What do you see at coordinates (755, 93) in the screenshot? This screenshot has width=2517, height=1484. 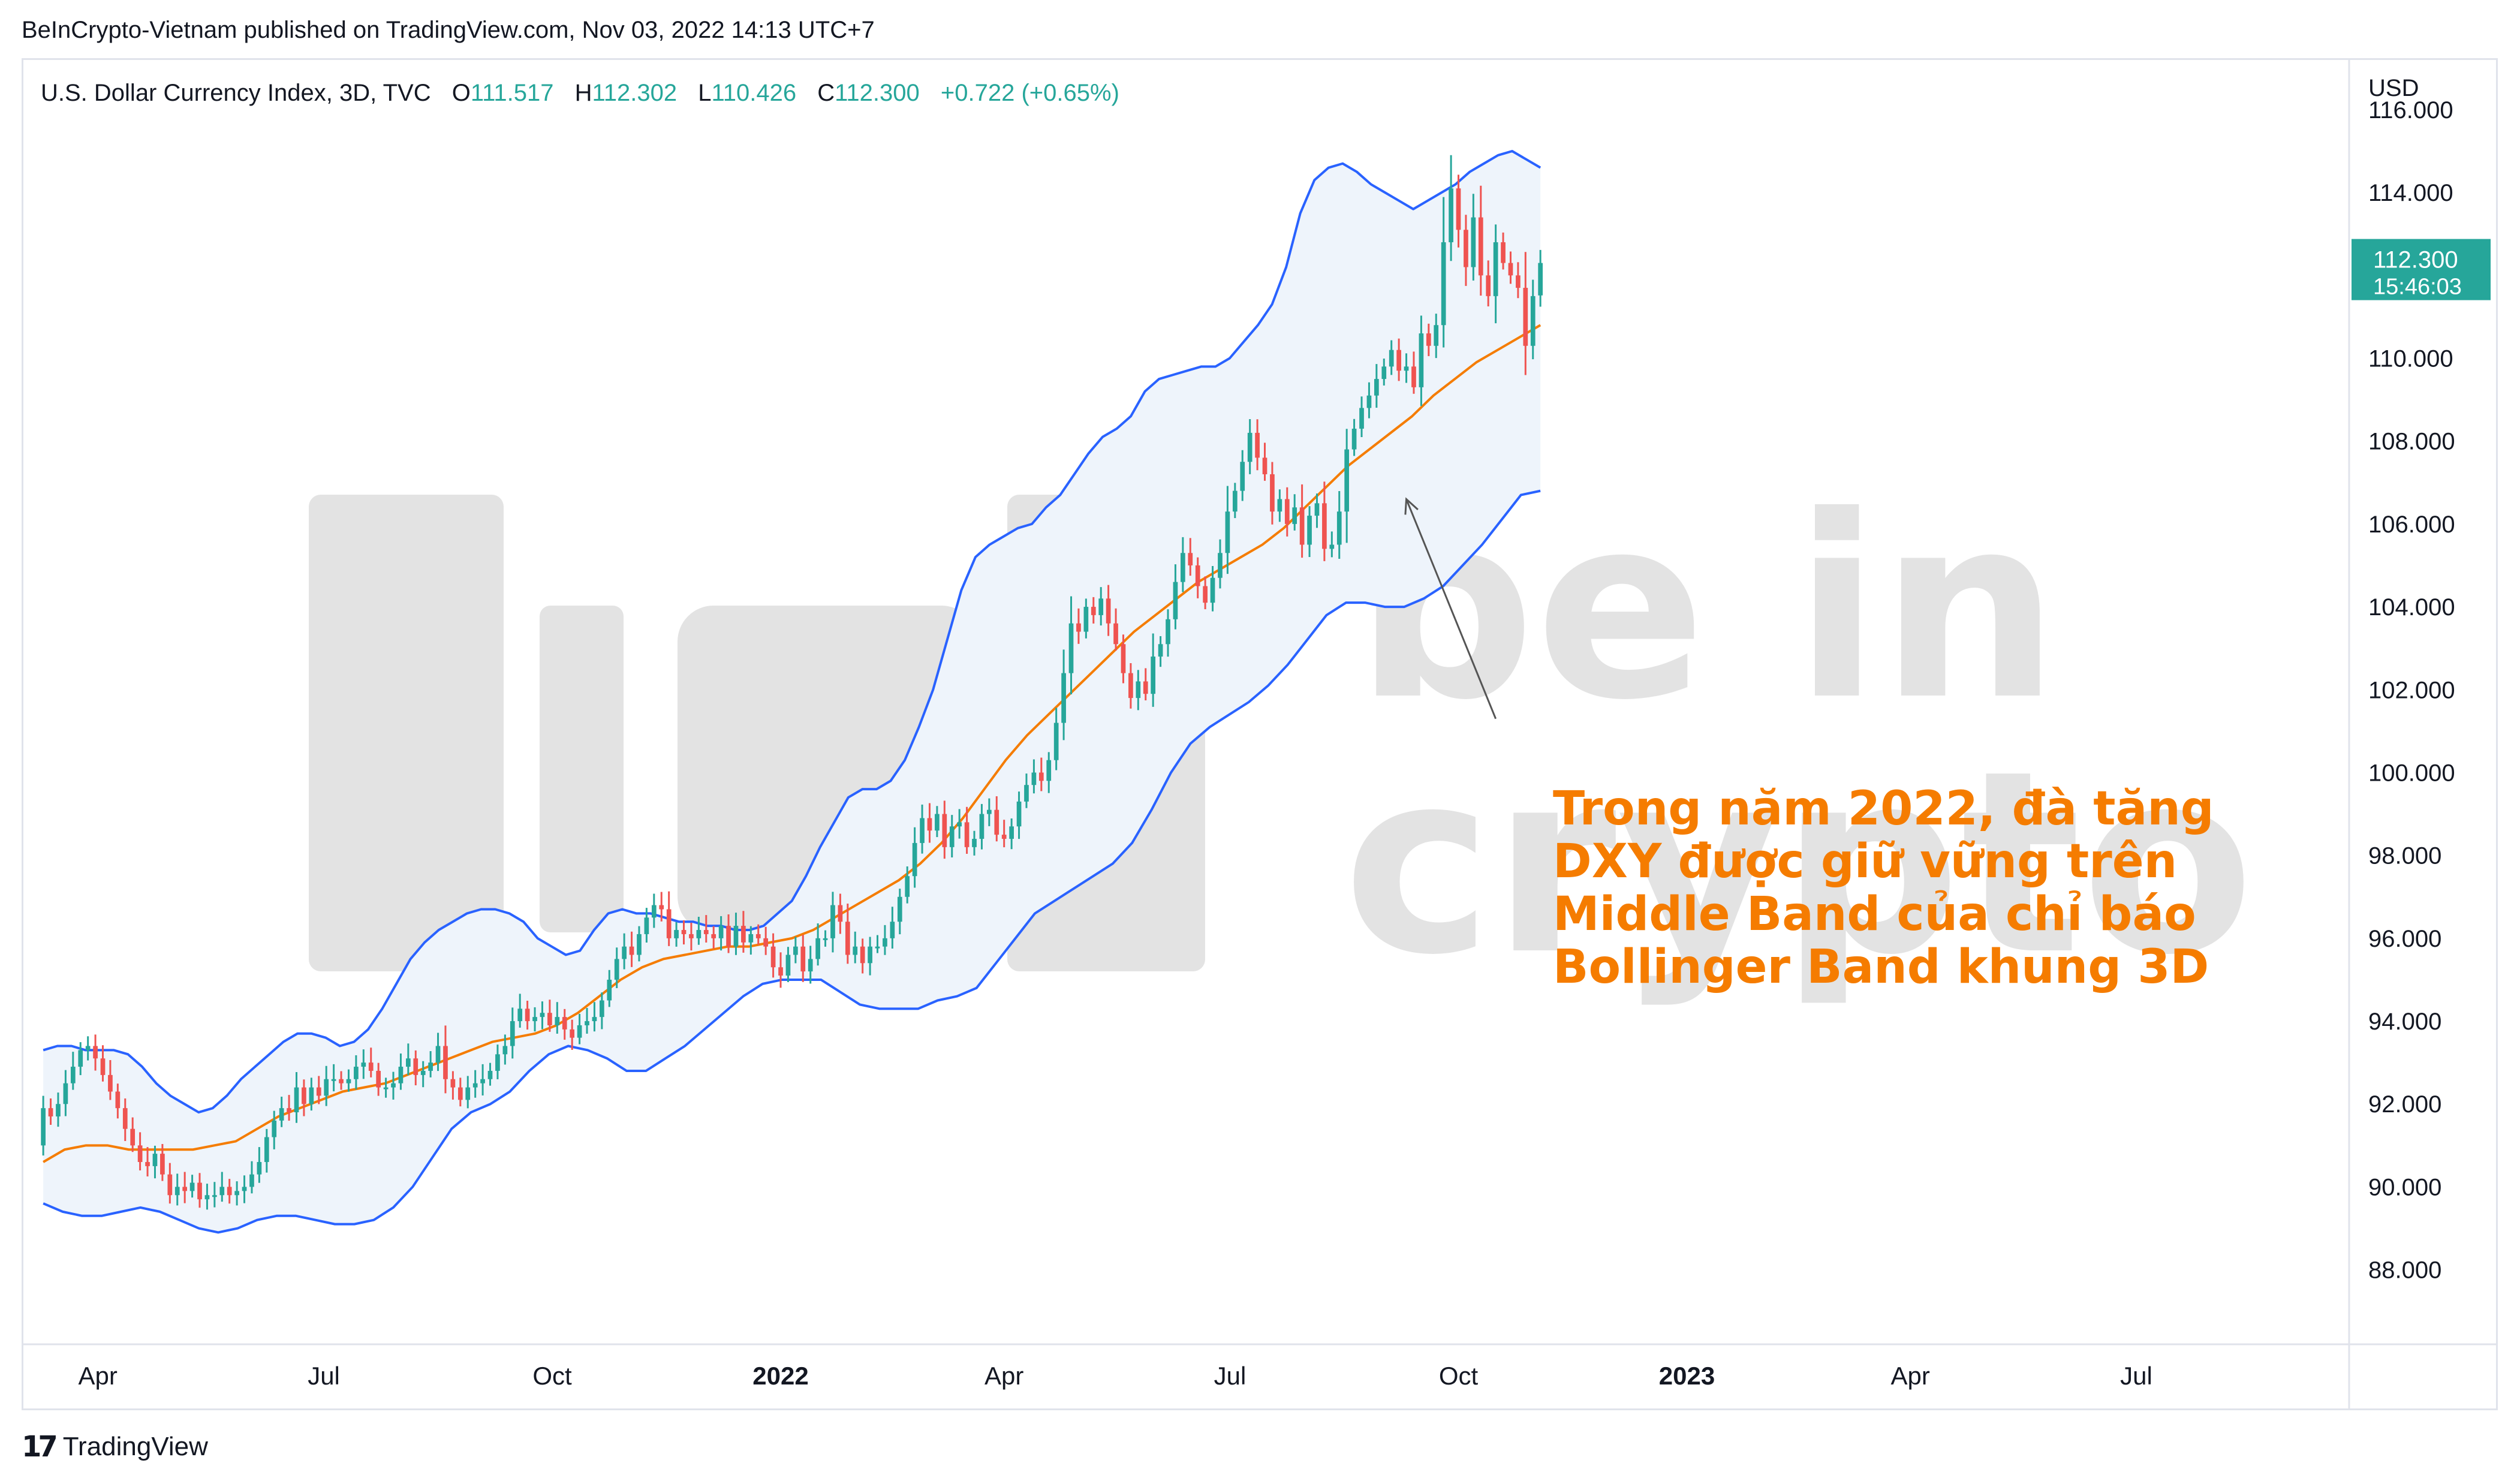 I see `low-value: 110.426` at bounding box center [755, 93].